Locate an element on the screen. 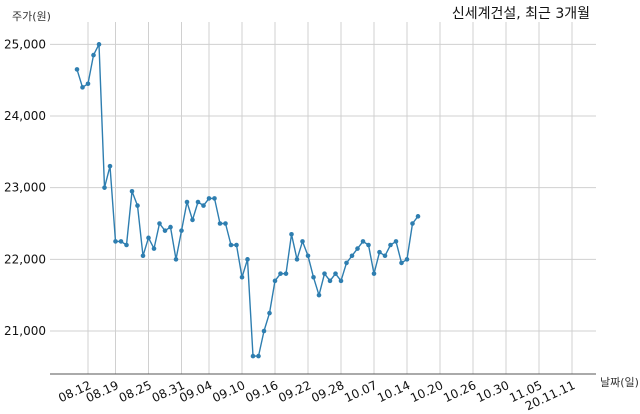  chart-title: 신세계건설, 최근 3개월 is located at coordinates (521, 14).